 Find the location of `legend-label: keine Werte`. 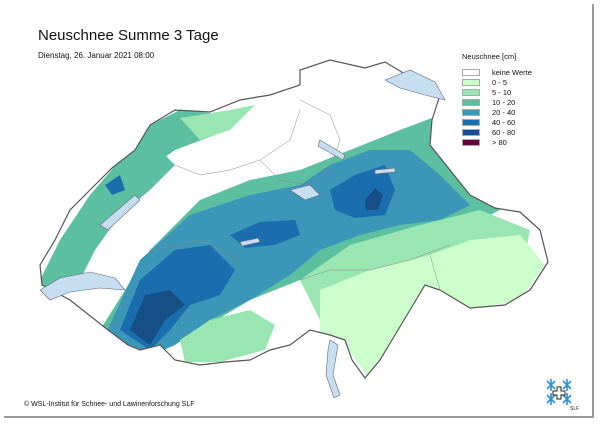

legend-label: keine Werte is located at coordinates (512, 72).